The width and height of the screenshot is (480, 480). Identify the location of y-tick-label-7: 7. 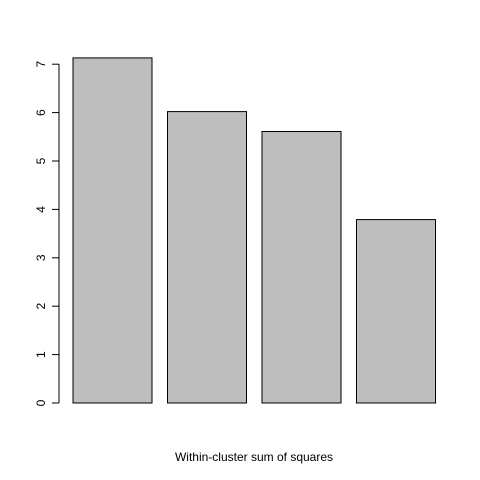
(41, 64).